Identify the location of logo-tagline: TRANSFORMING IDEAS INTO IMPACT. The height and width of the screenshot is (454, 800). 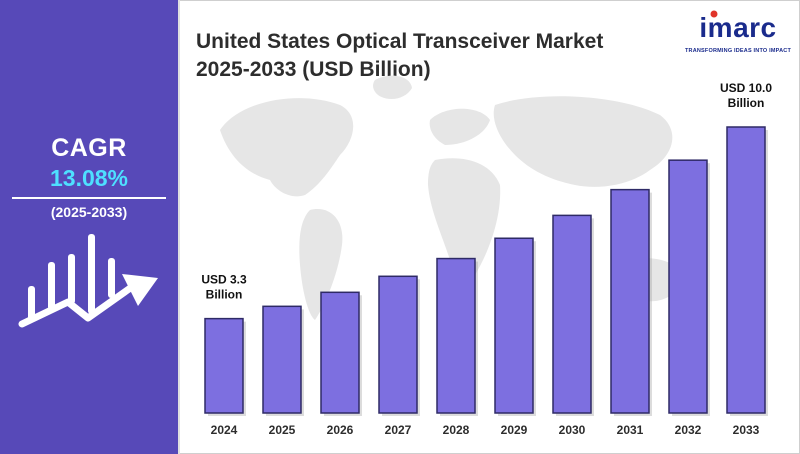
(738, 51).